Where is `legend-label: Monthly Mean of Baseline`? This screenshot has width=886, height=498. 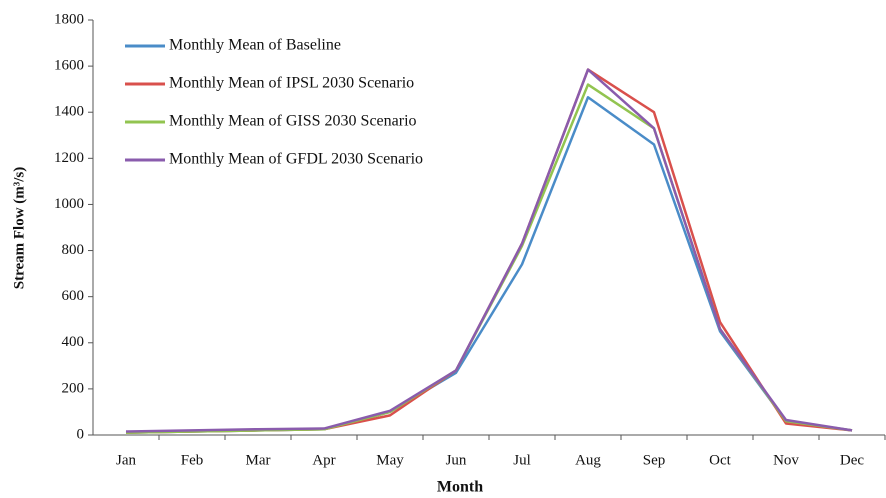
legend-label: Monthly Mean of Baseline is located at coordinates (255, 45).